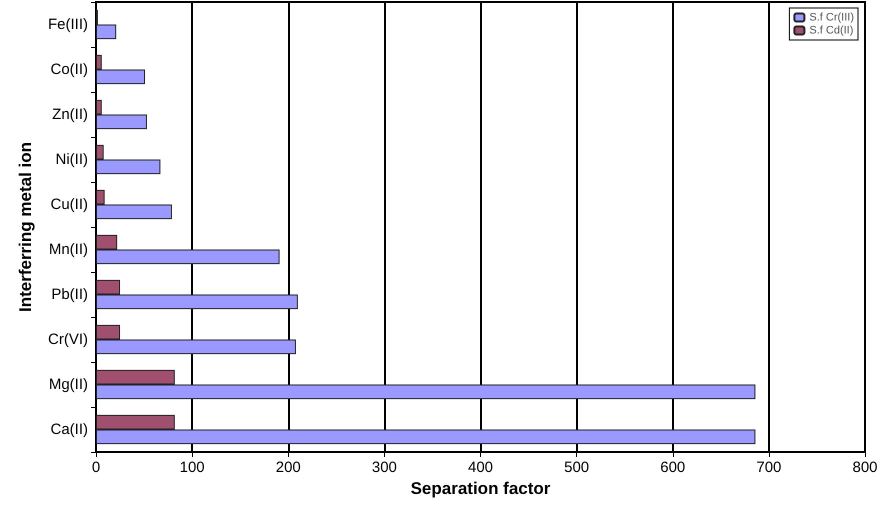 The image size is (882, 506). Describe the element at coordinates (577, 467) in the screenshot. I see `x-tick-label: 500` at that location.